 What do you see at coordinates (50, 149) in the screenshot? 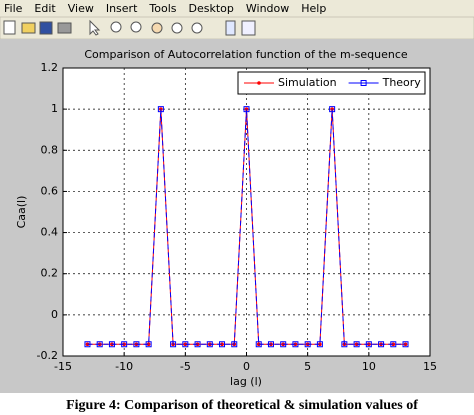
I see `y-tick-label: 0.8` at bounding box center [50, 149].